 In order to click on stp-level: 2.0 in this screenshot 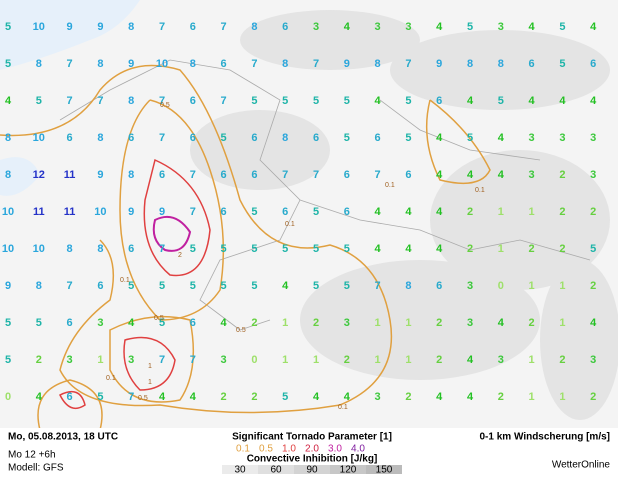, I will do `click(312, 449)`.